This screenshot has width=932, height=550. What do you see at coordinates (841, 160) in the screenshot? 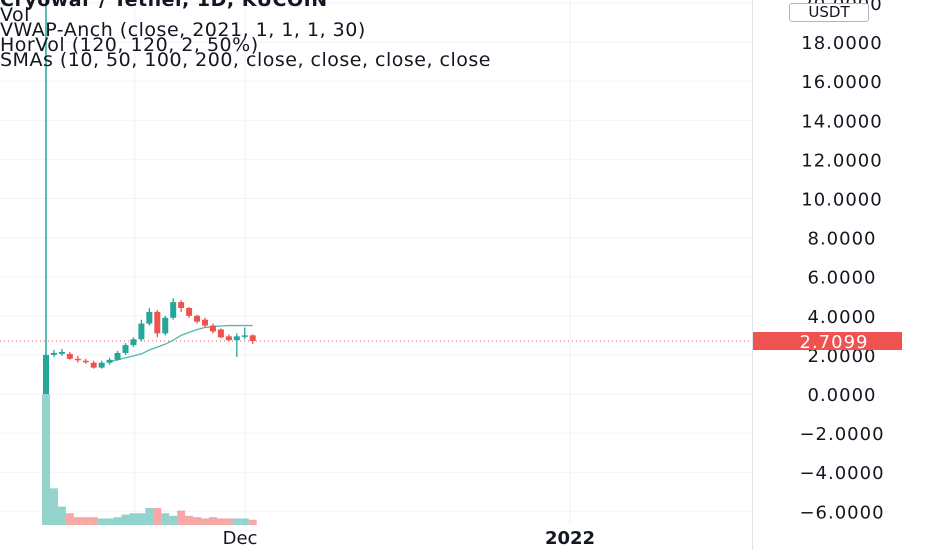
I see `price-tick-label: 12.0000` at bounding box center [841, 160].